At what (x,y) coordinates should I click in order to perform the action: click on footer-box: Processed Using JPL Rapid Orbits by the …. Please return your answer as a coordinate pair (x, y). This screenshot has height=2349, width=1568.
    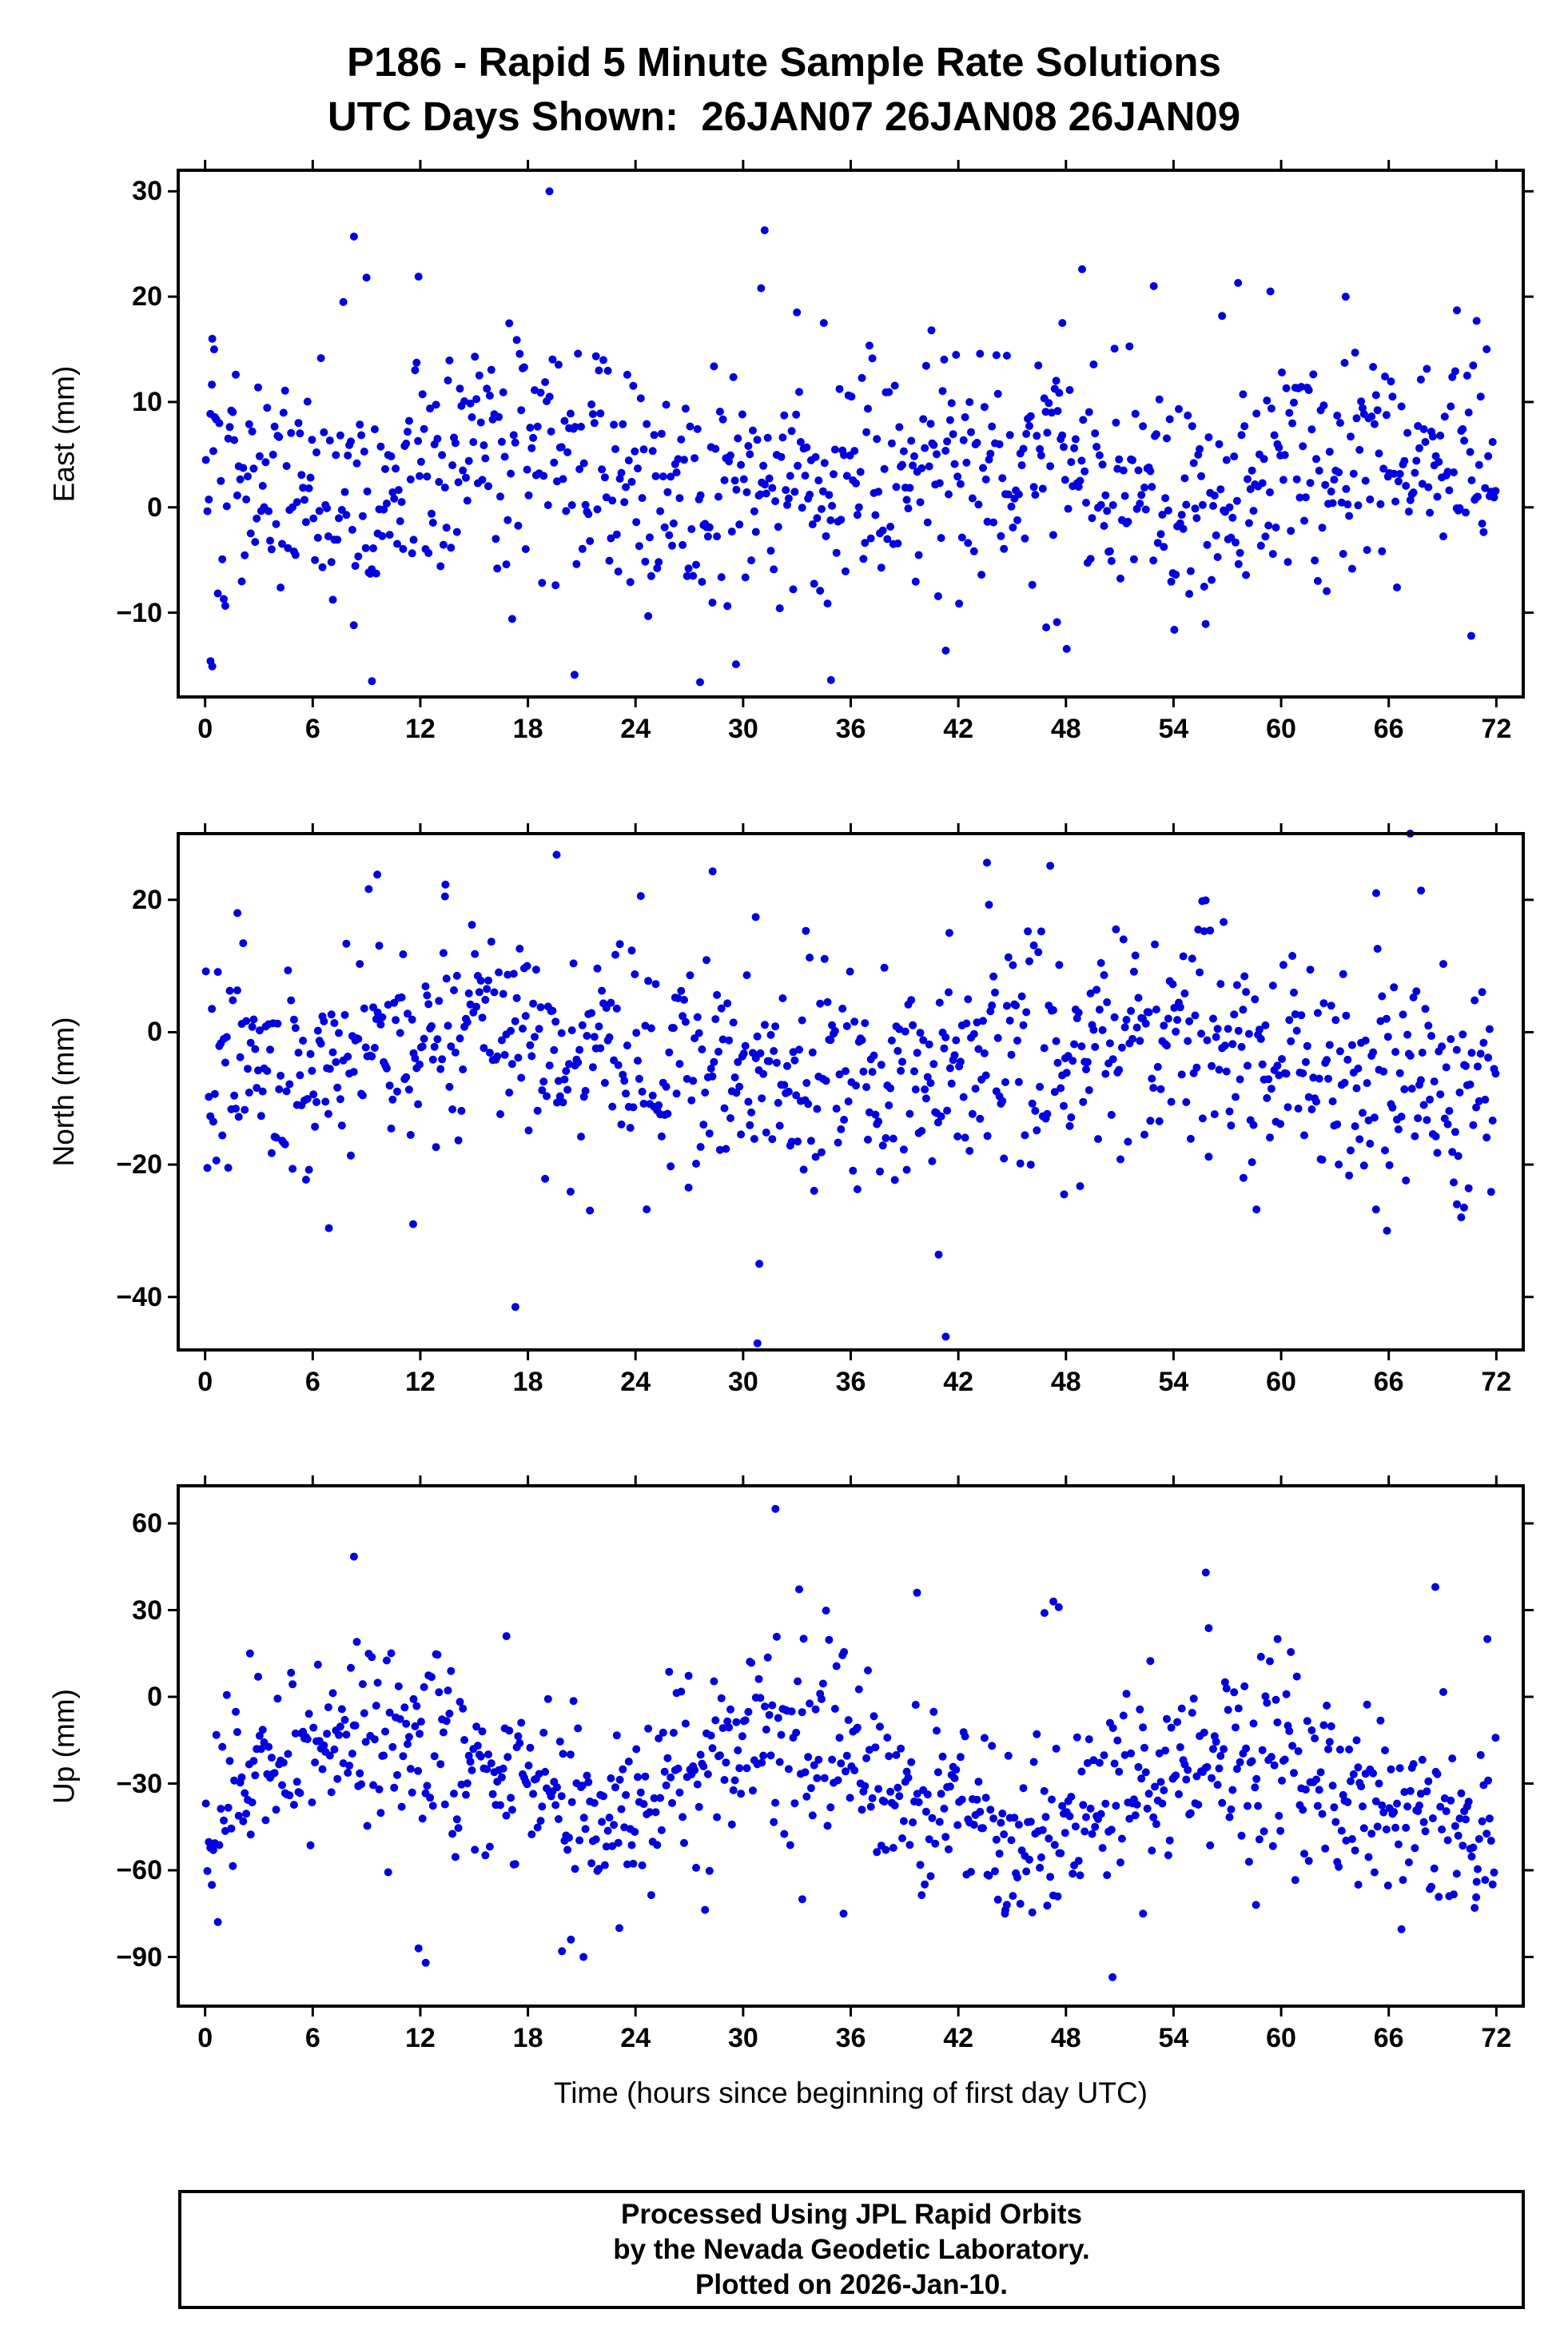
    Looking at the image, I should click on (851, 2250).